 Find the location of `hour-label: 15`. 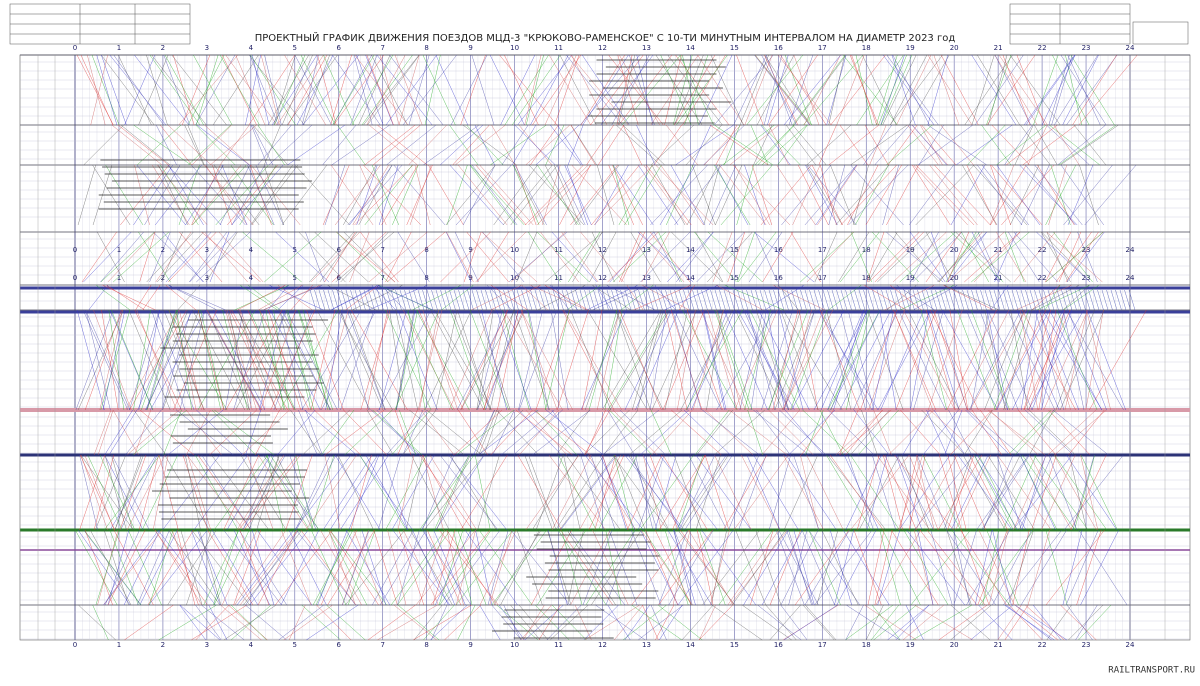

hour-label: 15 is located at coordinates (734, 48).